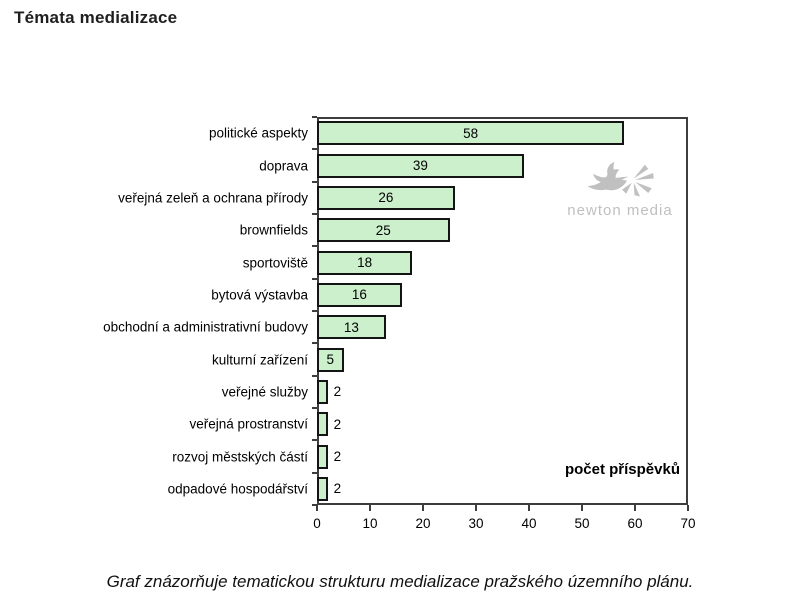  I want to click on bar-value: 26, so click(386, 198).